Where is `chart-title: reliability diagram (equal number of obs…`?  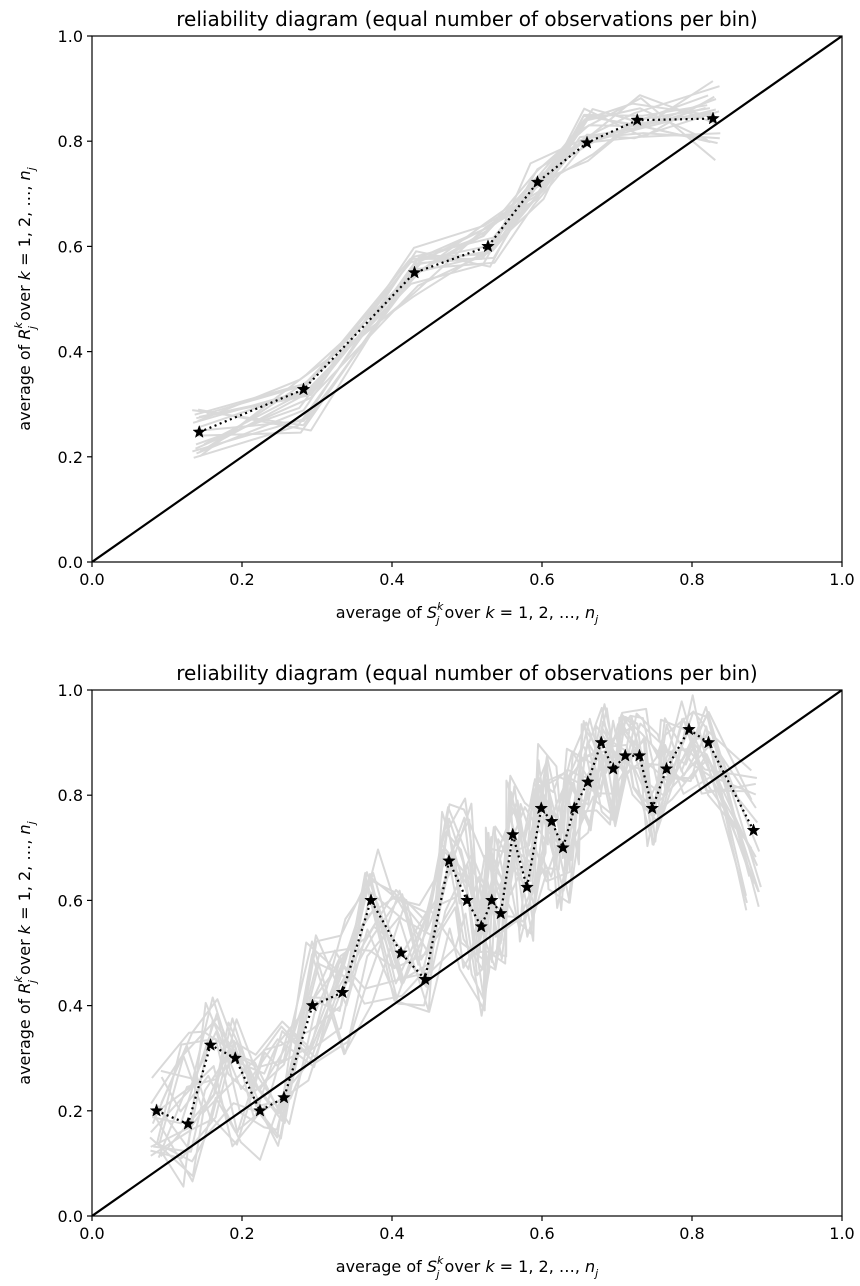
chart-title: reliability diagram (equal number of obs… is located at coordinates (466, 19).